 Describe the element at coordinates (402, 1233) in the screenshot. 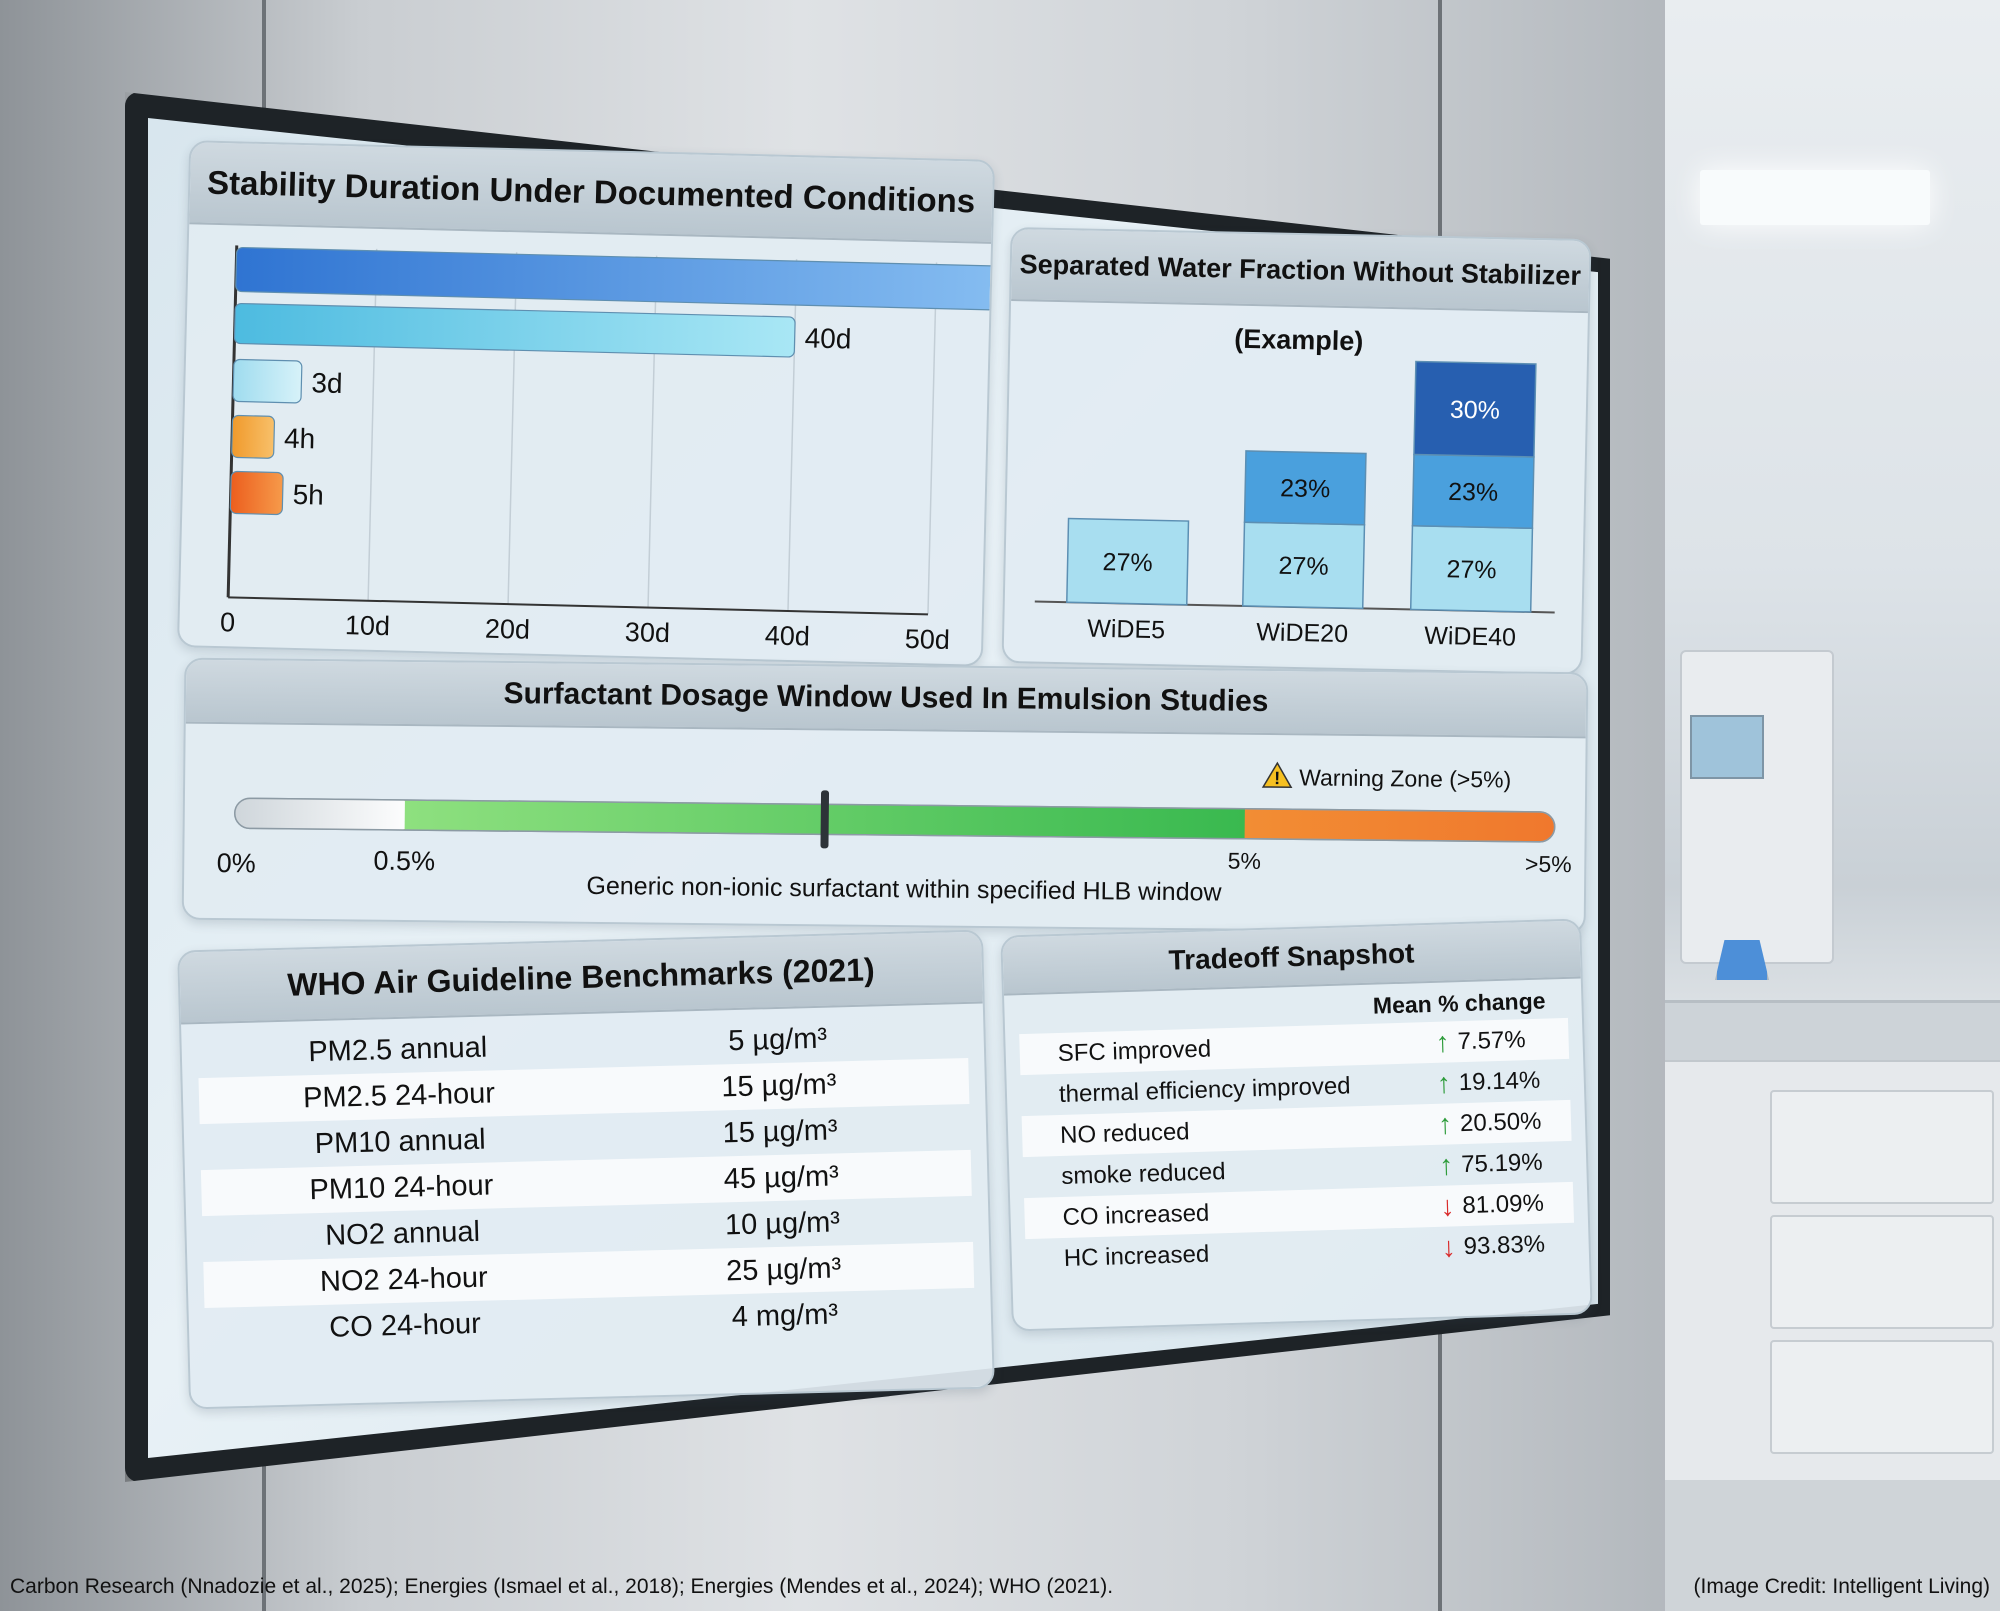

I see `pollutant-label: NO2 annual` at that location.